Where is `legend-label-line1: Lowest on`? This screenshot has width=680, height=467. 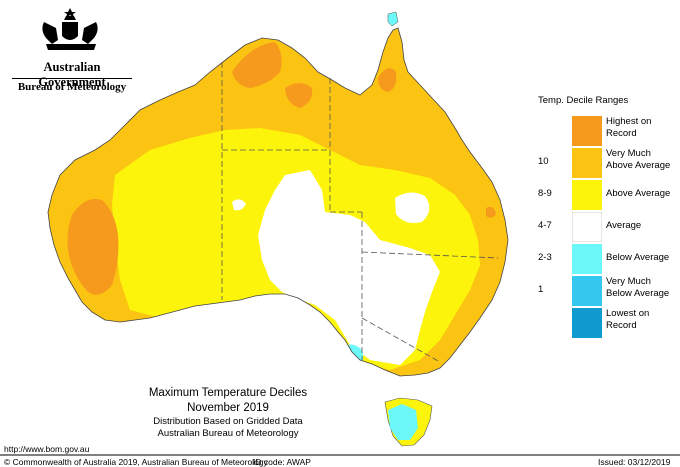
legend-label-line1: Lowest on is located at coordinates (628, 313).